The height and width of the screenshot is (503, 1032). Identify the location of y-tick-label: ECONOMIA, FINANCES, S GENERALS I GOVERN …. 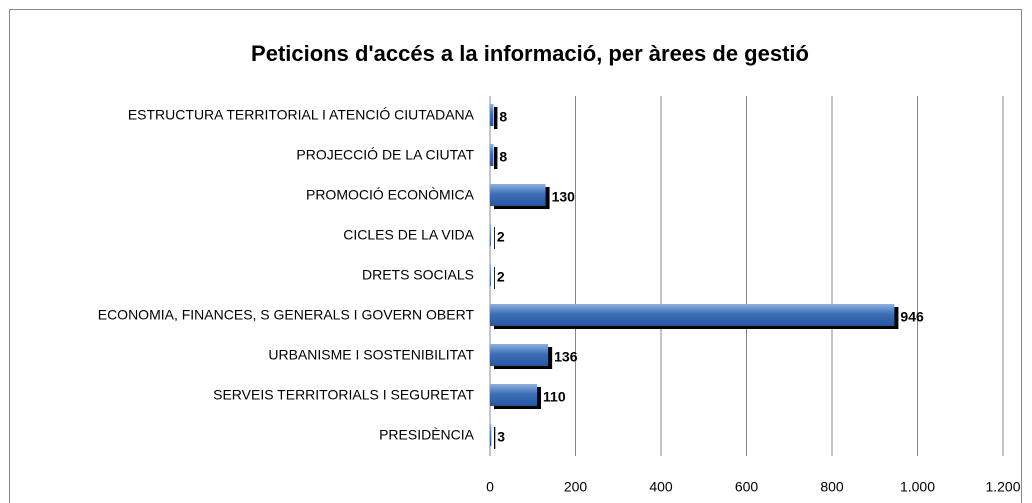
(286, 315).